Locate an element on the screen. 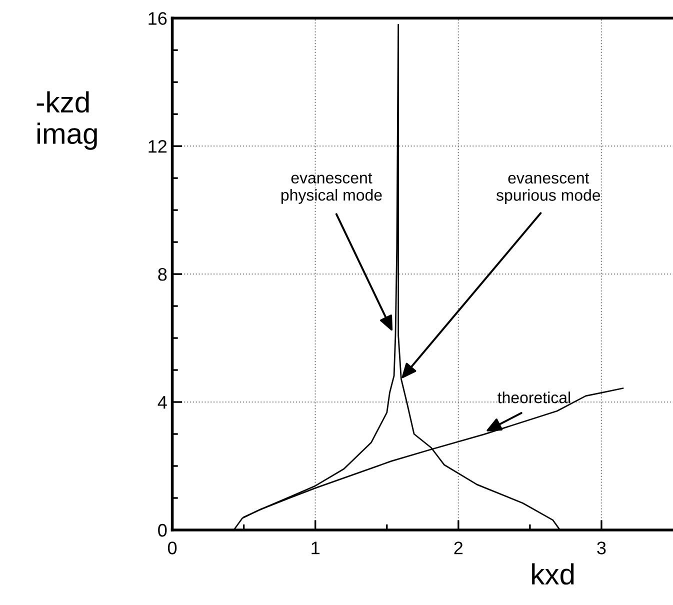 This screenshot has width=673, height=605. y-tick-label: 0 is located at coordinates (162, 530).